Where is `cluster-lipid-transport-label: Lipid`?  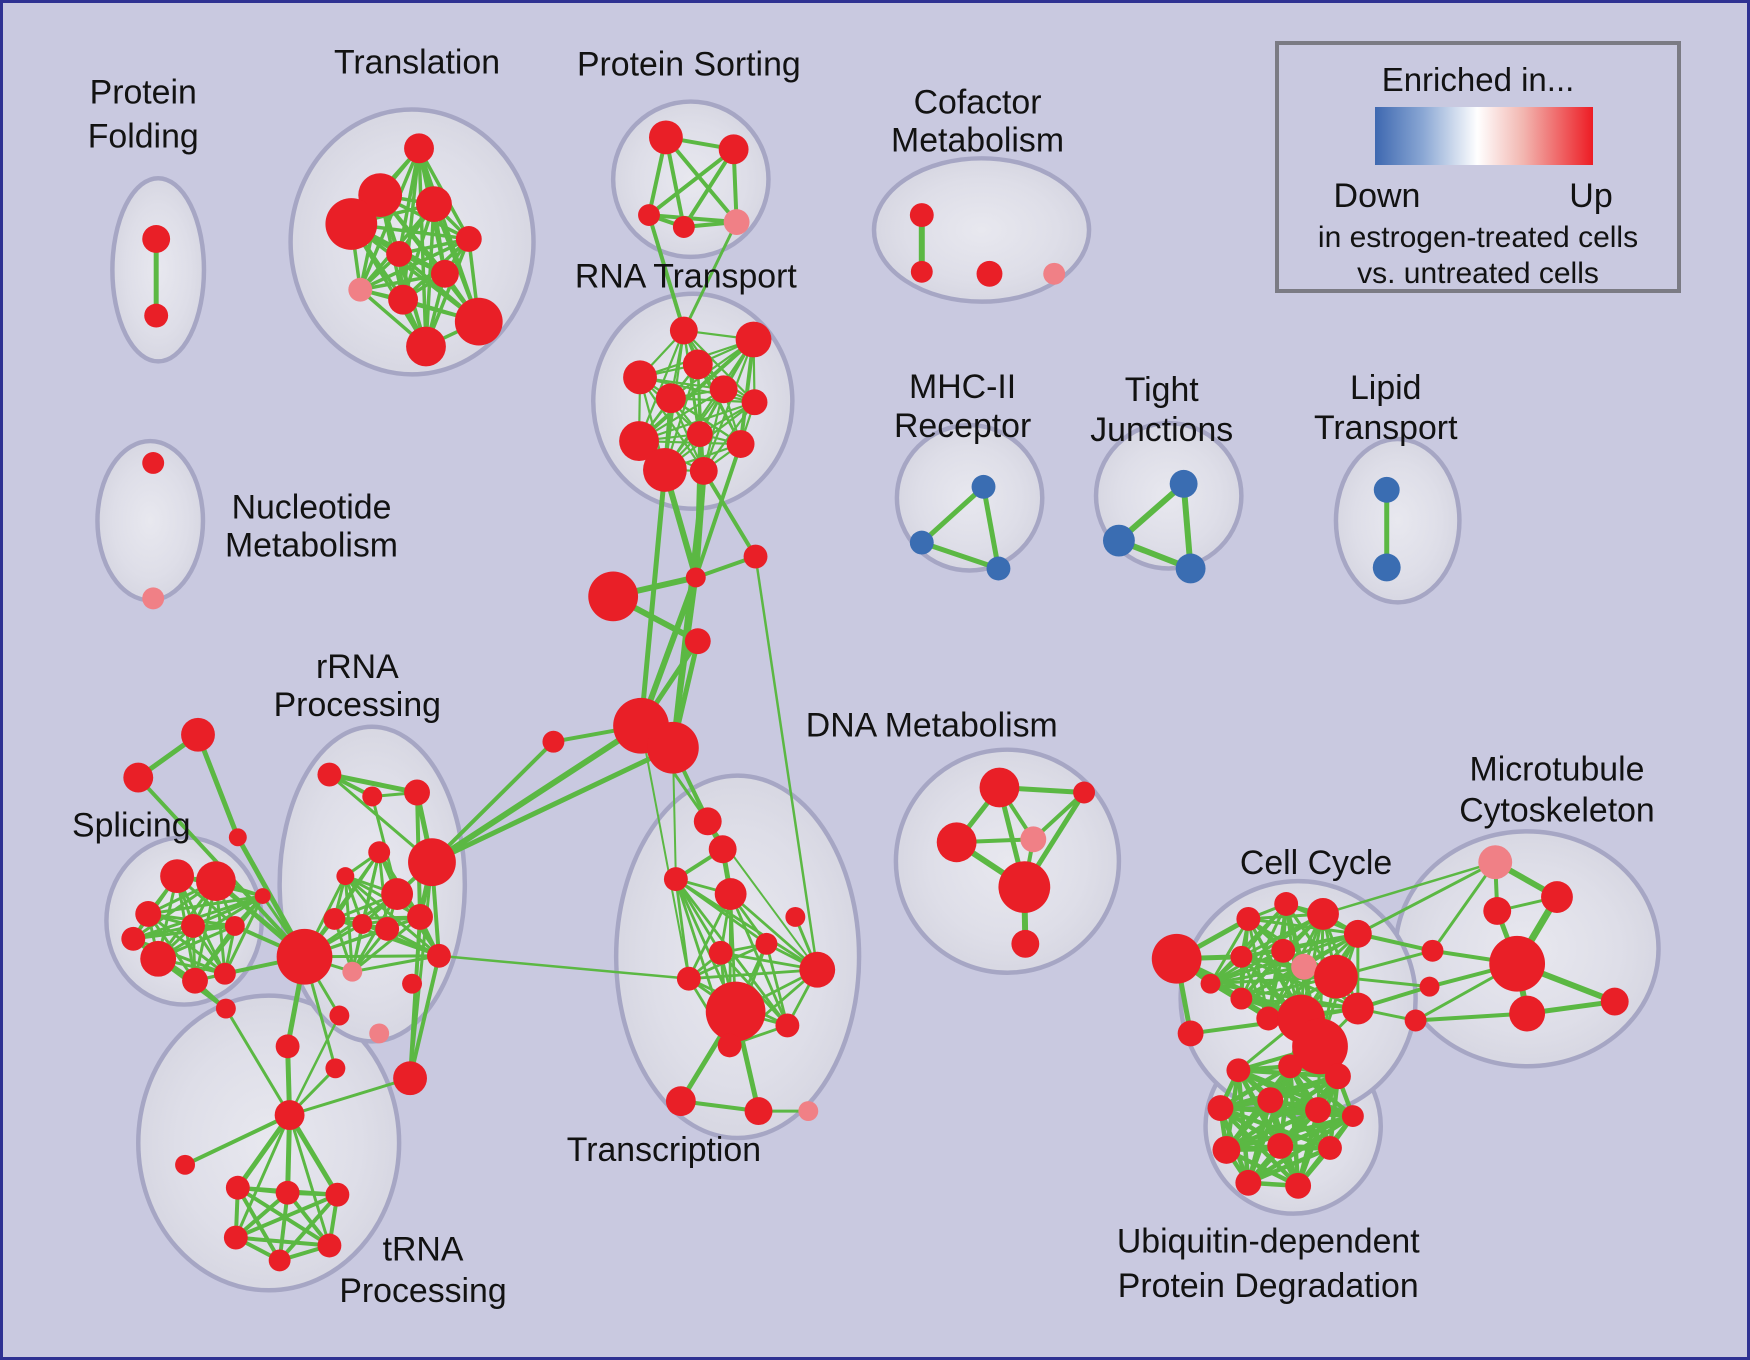 cluster-lipid-transport-label: Lipid is located at coordinates (1385, 388).